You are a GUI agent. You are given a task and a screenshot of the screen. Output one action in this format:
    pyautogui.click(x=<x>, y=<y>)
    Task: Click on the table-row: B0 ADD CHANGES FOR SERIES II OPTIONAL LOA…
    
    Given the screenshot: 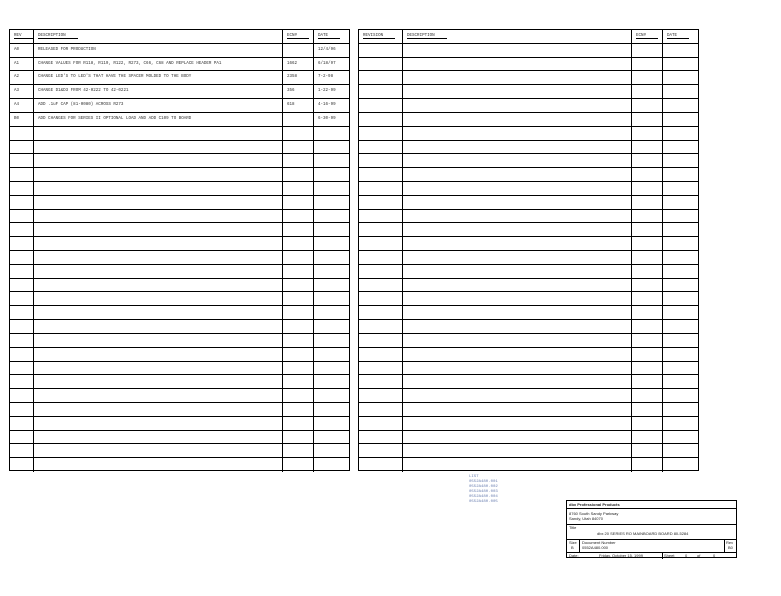 What is the action you would take?
    pyautogui.click(x=180, y=119)
    